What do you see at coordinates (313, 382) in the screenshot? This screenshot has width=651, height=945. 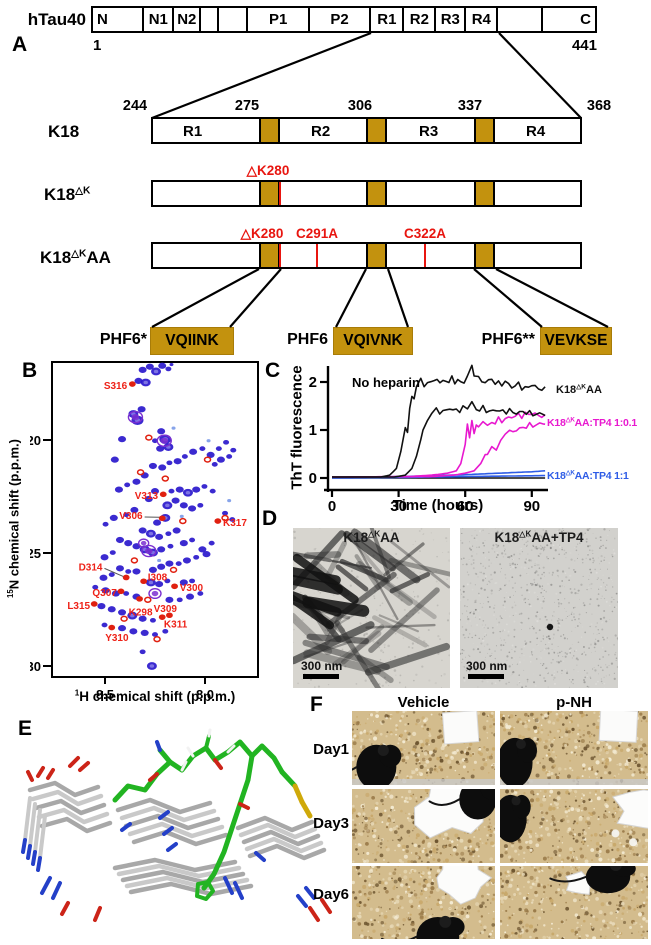 I see `tht-ytick-label: 2` at bounding box center [313, 382].